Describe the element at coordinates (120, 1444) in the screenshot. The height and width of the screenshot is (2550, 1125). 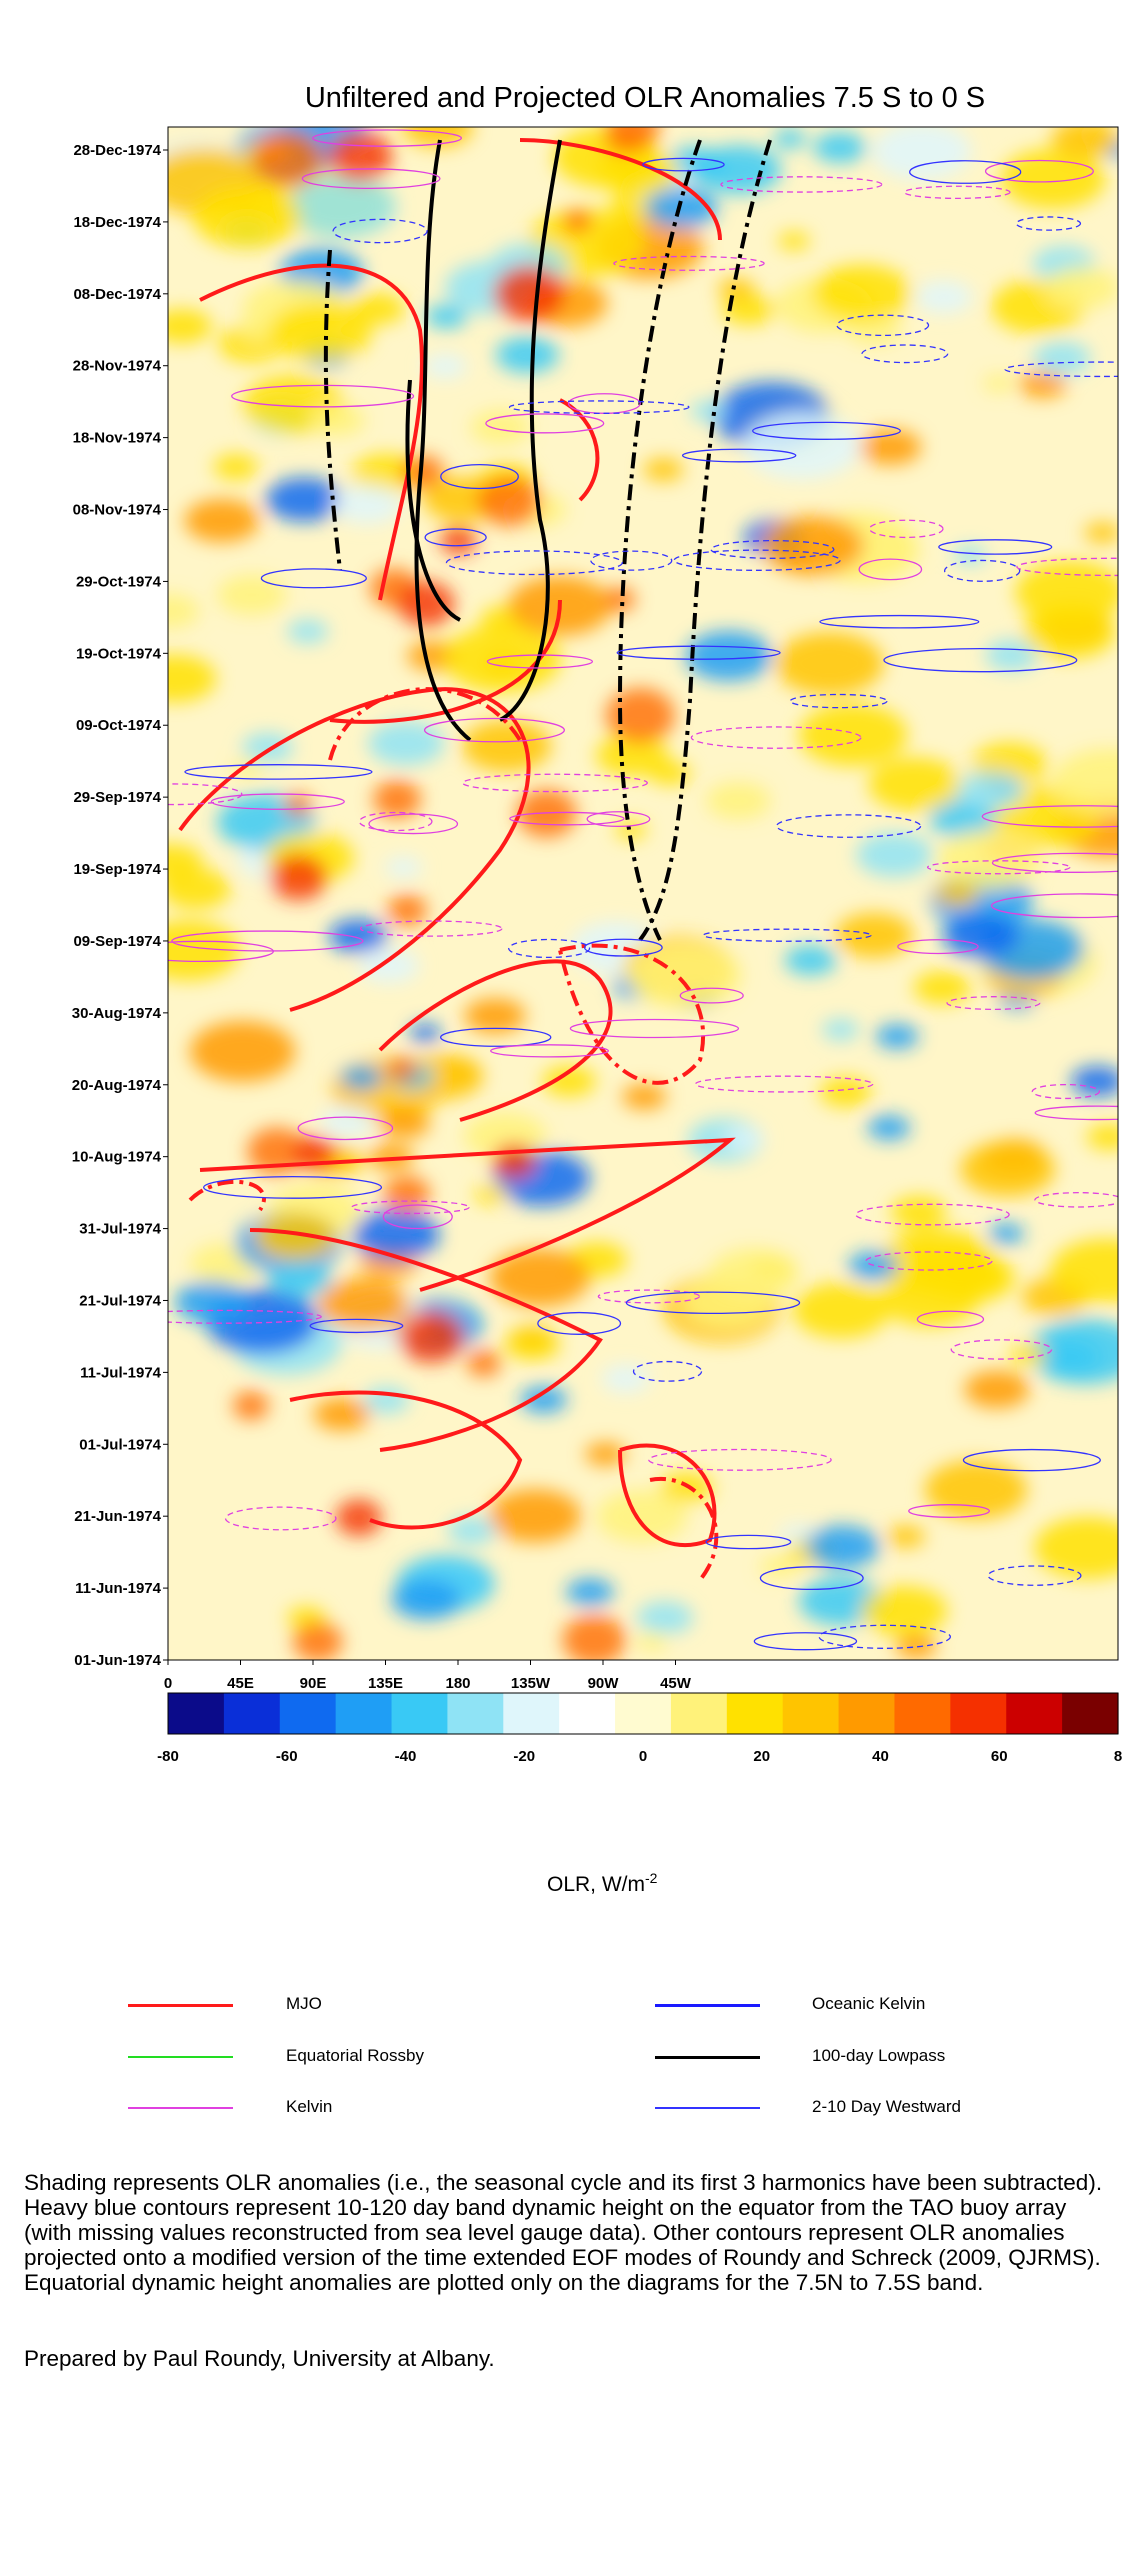
I see `y-tick-label: 01-Jul-1974` at that location.